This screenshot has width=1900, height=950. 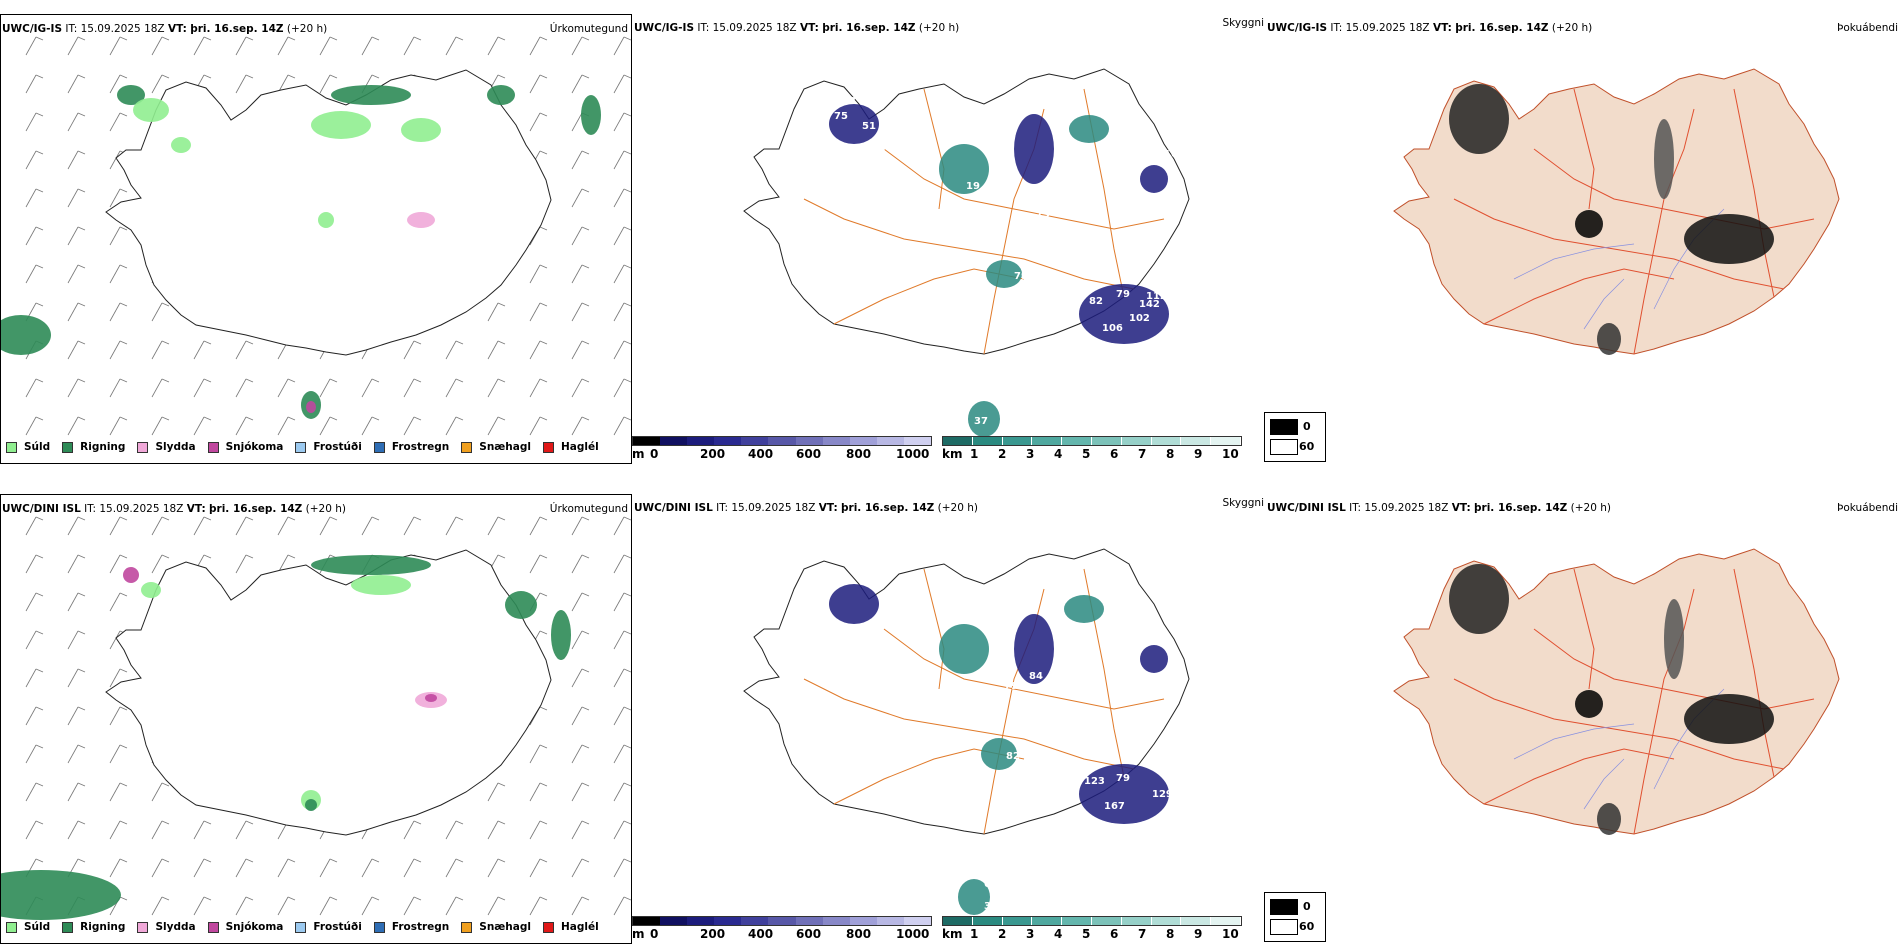 What do you see at coordinates (859, 934) in the screenshot?
I see `colorbar-tick: 800` at bounding box center [859, 934].